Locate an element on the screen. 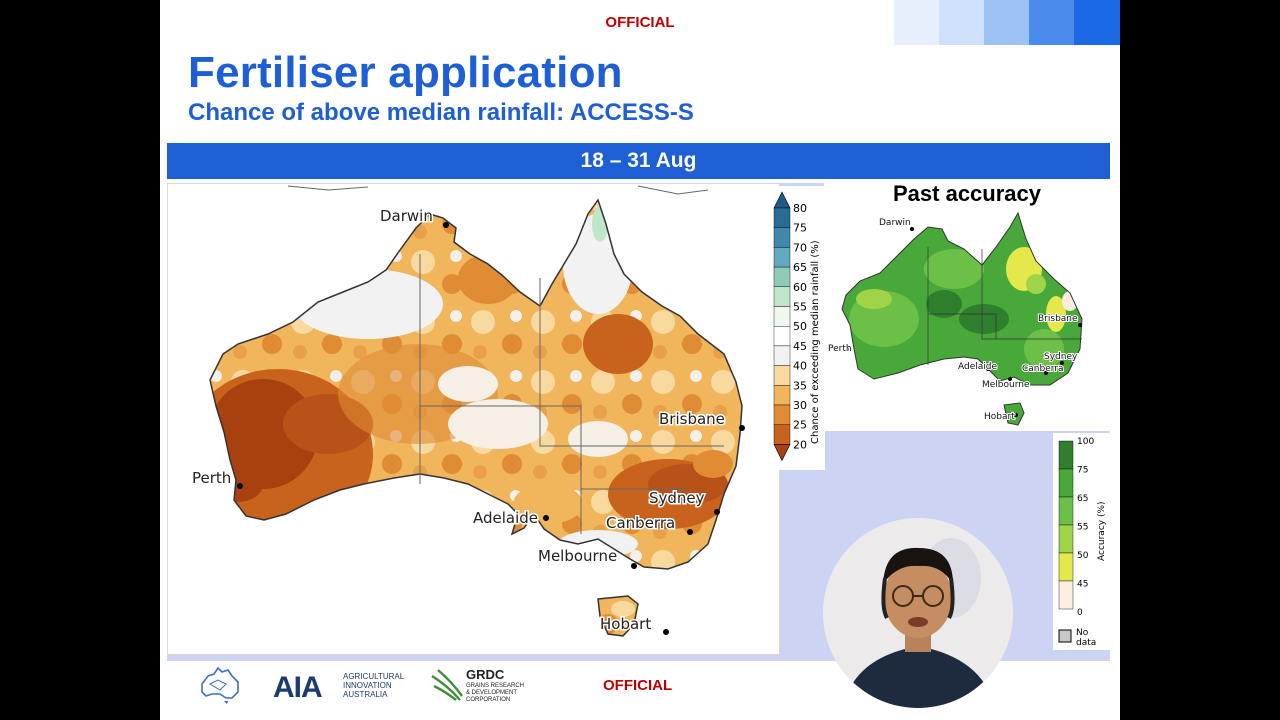 This screenshot has width=1280, height=720. colorbar-tick-label: 35 is located at coordinates (800, 385).